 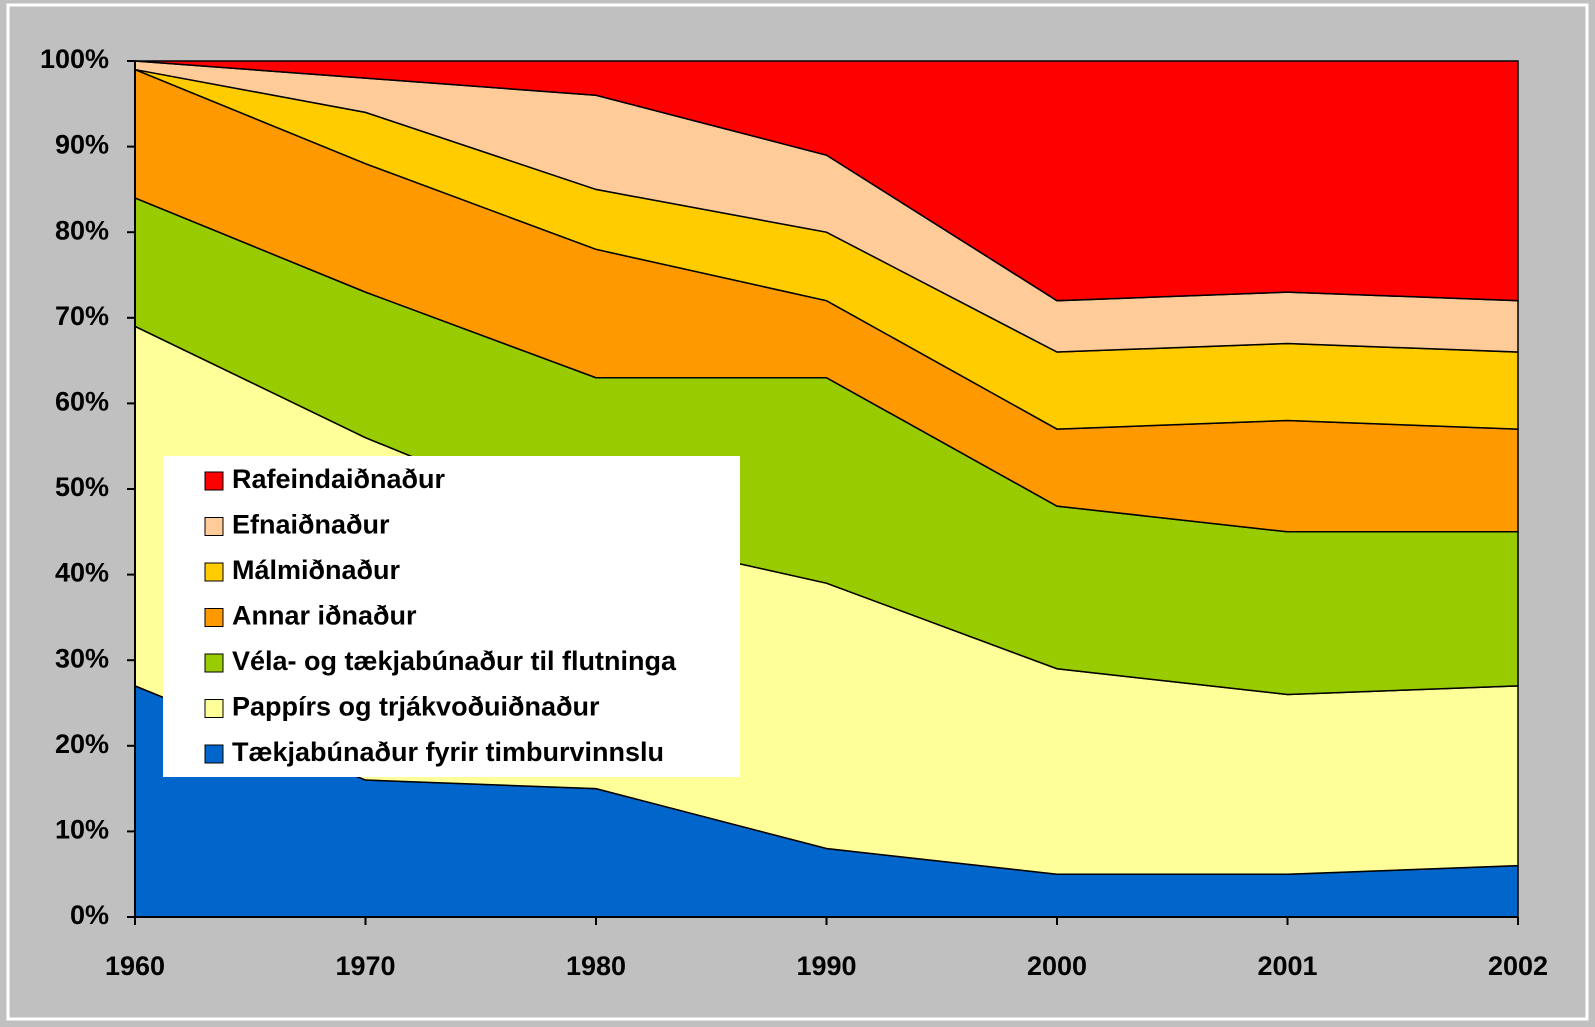 What do you see at coordinates (1287, 966) in the screenshot?
I see `x-tick-label: 2001` at bounding box center [1287, 966].